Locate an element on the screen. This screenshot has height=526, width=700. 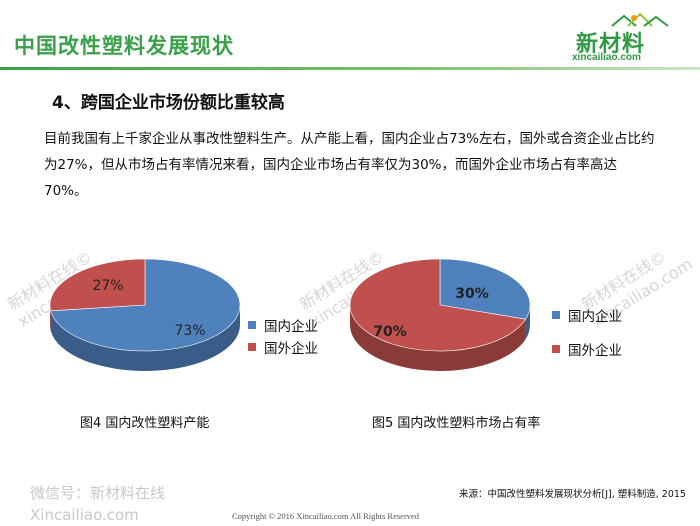
pie-chart-capacity: 73% 27% is located at coordinates (145, 315).